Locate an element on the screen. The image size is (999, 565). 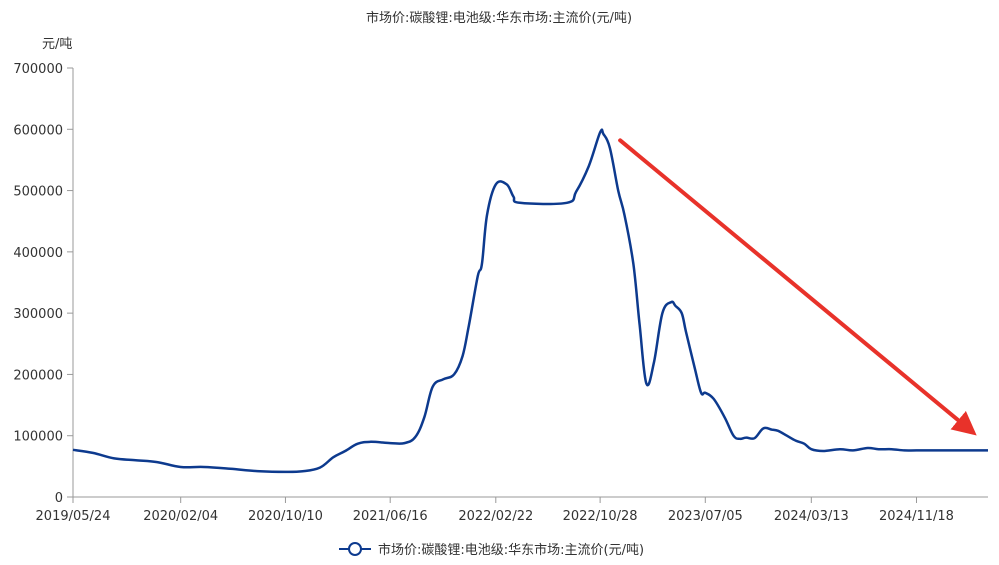
y-tick-label: 600000 is located at coordinates (38, 130).